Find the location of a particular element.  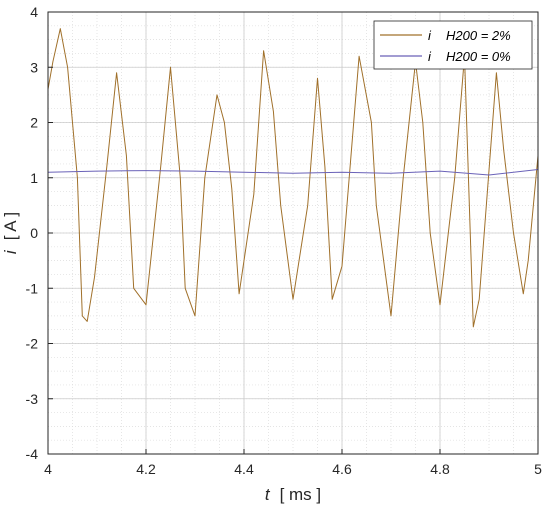

legend-label-h200-2: H200 = 2% is located at coordinates (478, 35).